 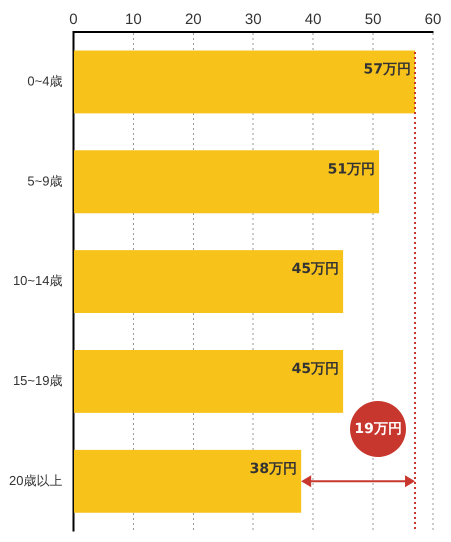 What do you see at coordinates (35, 480) in the screenshot?
I see `y-tick-label: 20歳以上` at bounding box center [35, 480].